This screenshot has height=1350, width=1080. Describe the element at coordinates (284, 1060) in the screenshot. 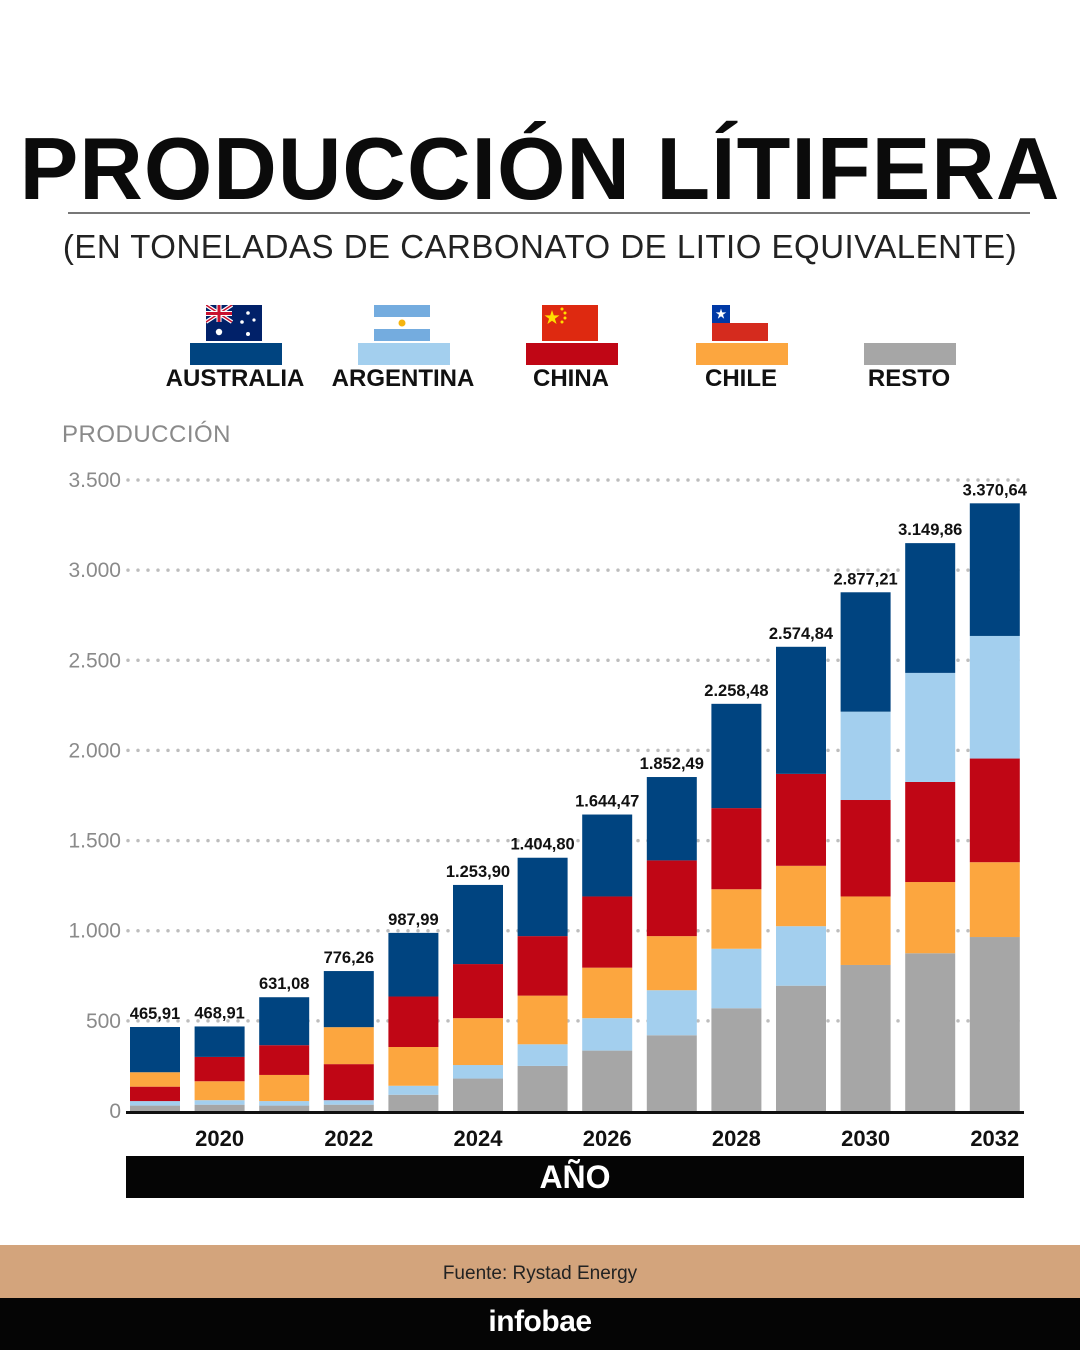

I see `bar-segment-china-2021` at that location.